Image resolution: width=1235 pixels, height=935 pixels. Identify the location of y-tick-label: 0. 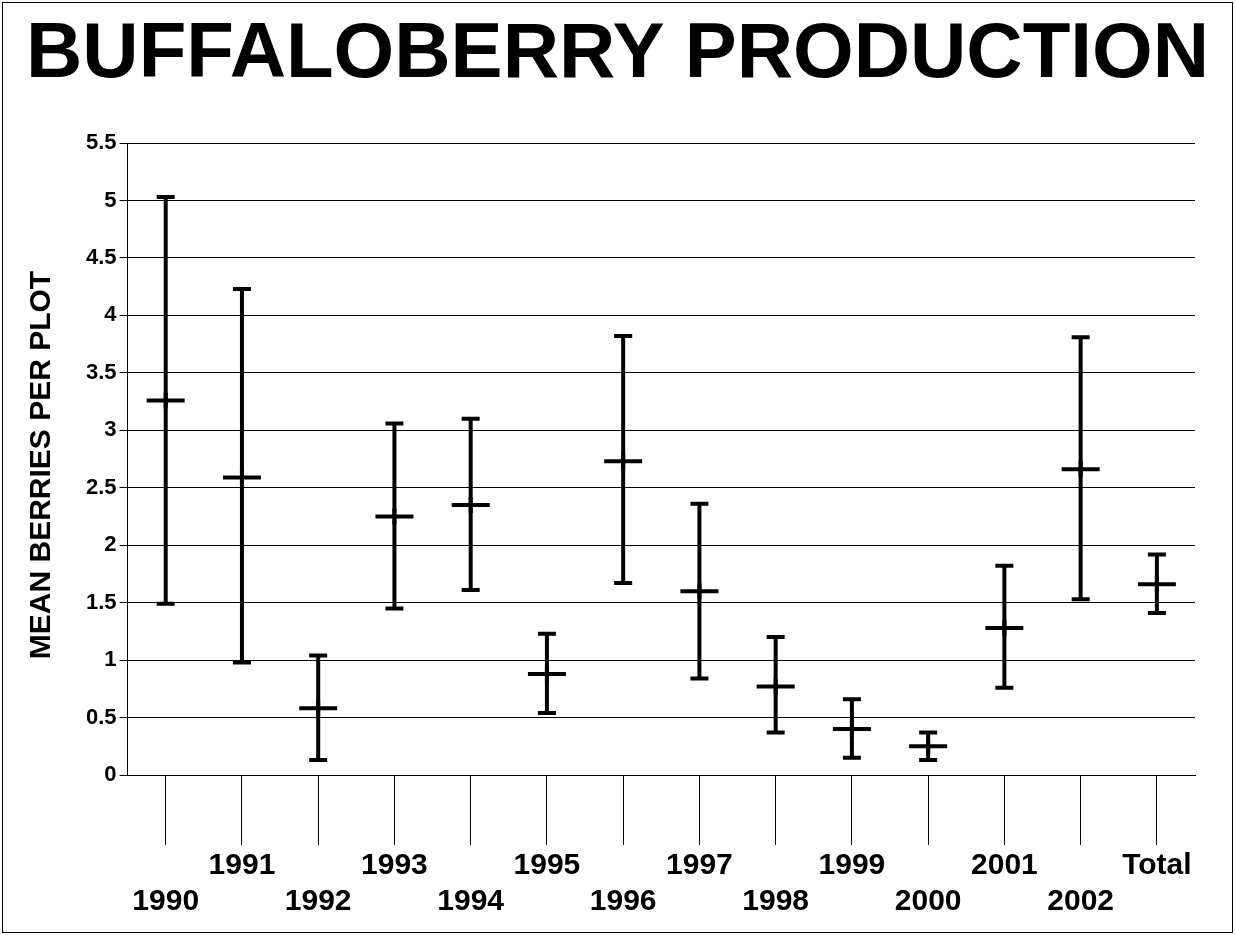
(110, 774).